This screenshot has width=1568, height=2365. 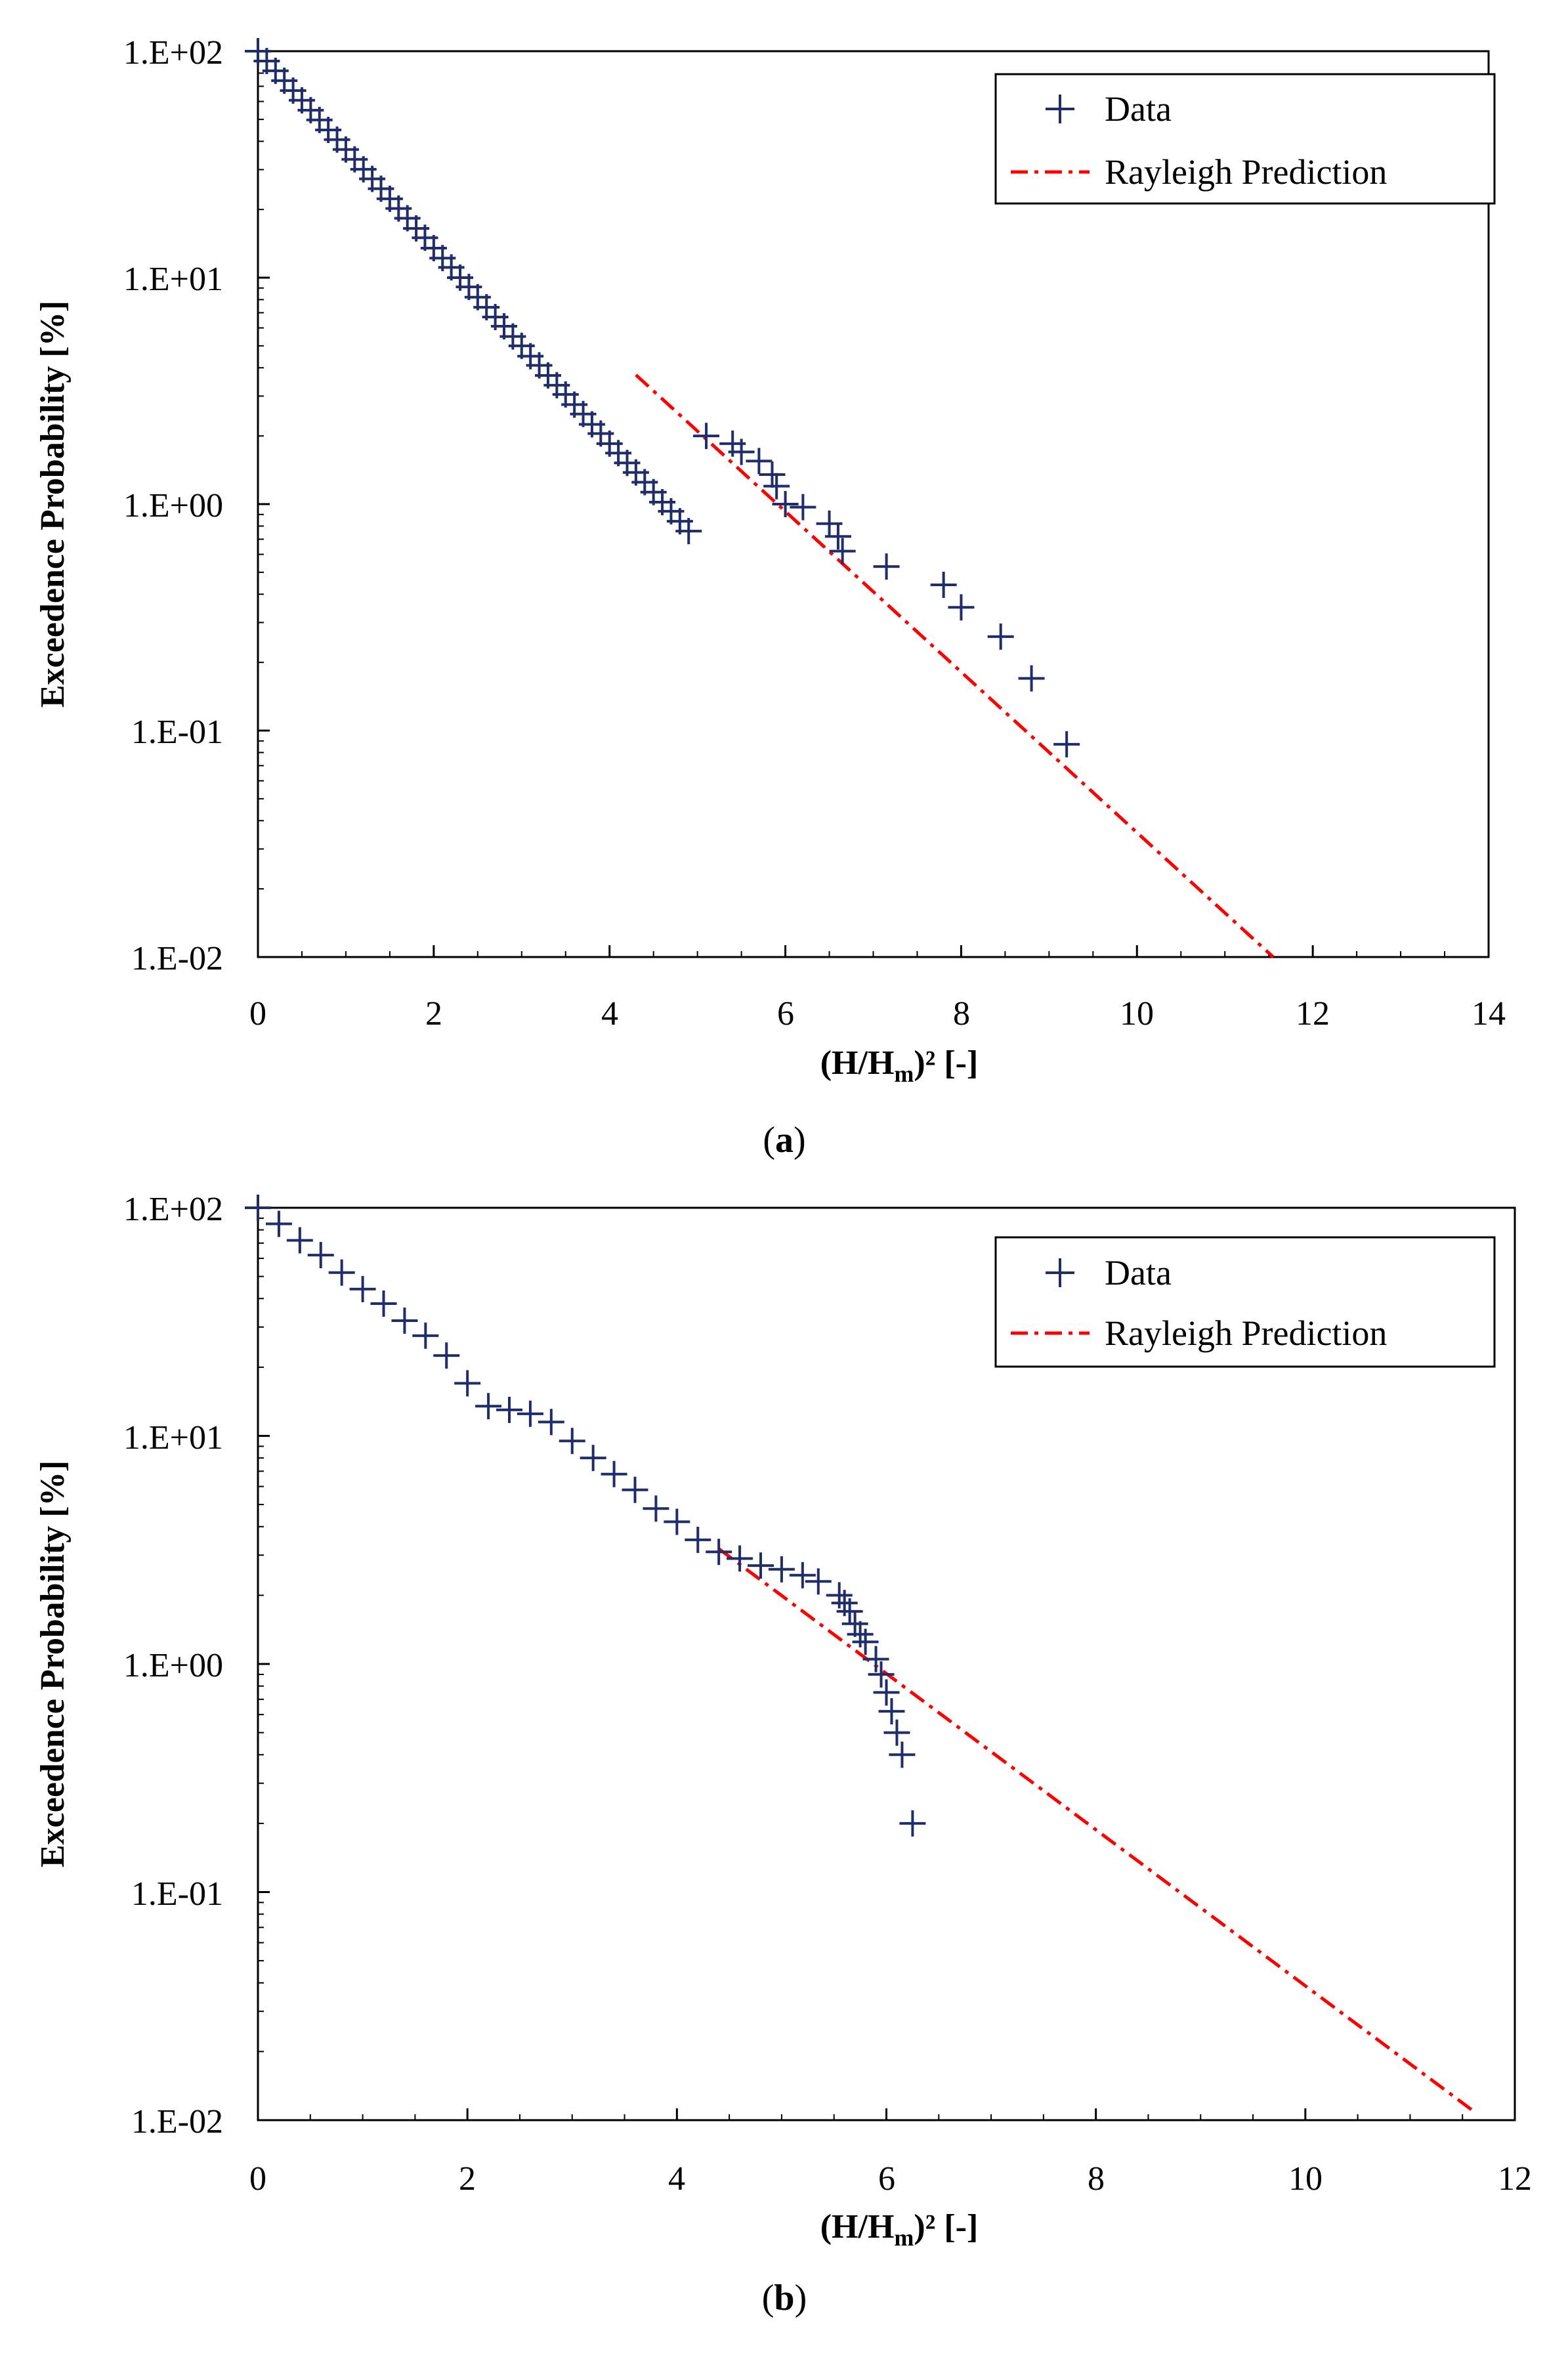 I want to click on legend-b: Data Rayleigh Prediction, so click(x=1245, y=1302).